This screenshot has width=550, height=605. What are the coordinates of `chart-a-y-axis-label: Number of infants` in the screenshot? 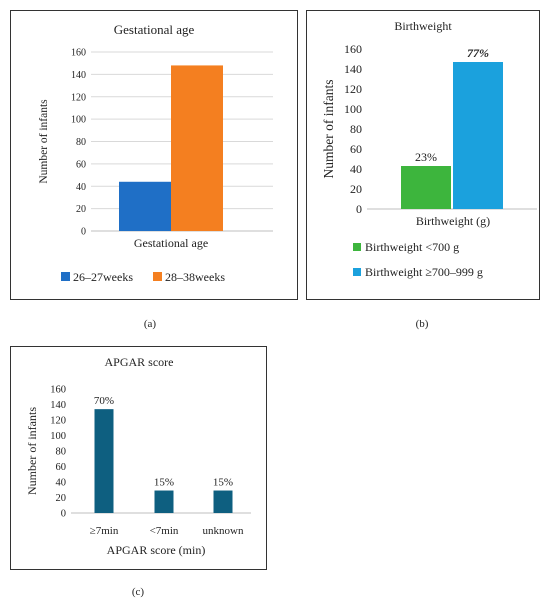 It's located at (44, 141).